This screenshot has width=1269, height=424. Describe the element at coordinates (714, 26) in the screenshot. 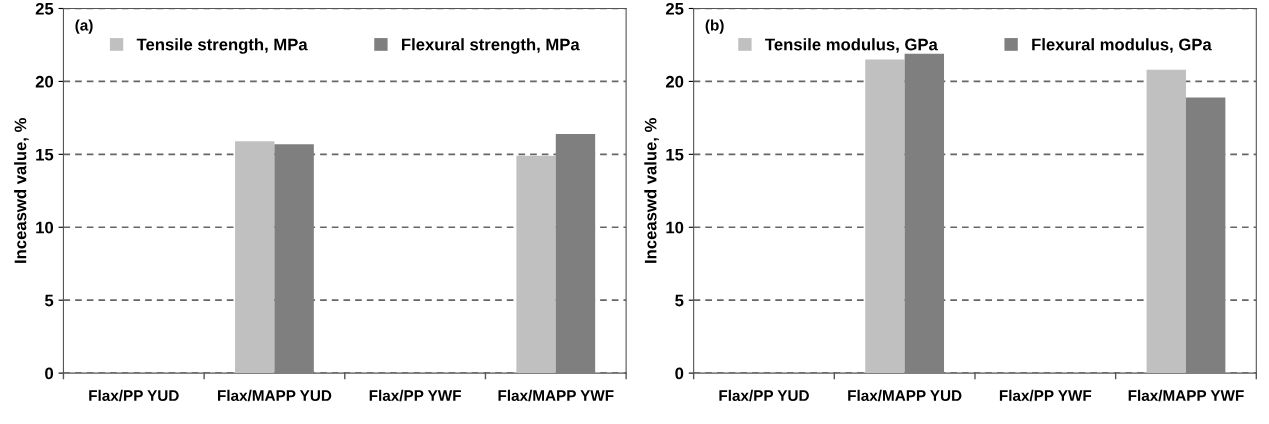

I see `annotation: (b)` at that location.